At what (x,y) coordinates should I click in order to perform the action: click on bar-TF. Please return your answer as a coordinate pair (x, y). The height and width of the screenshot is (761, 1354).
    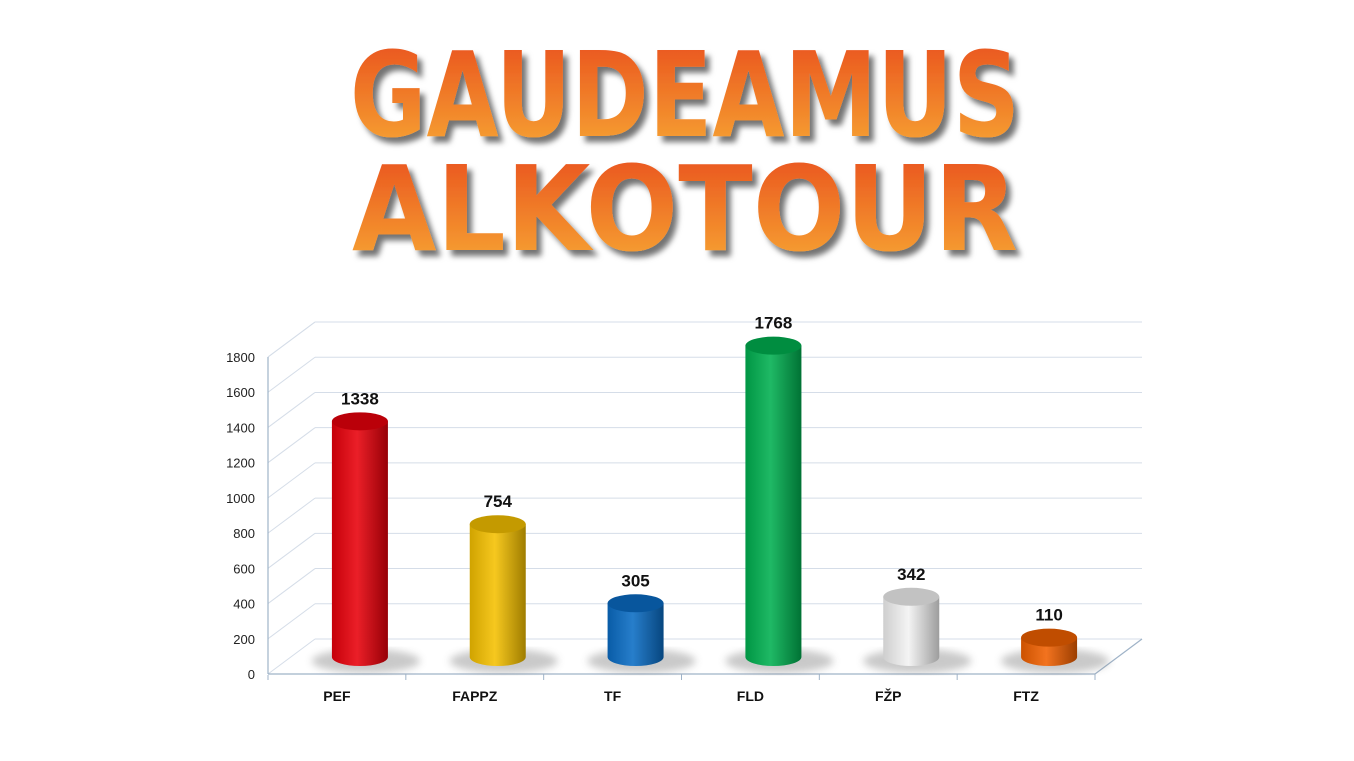
    Looking at the image, I should click on (635, 634).